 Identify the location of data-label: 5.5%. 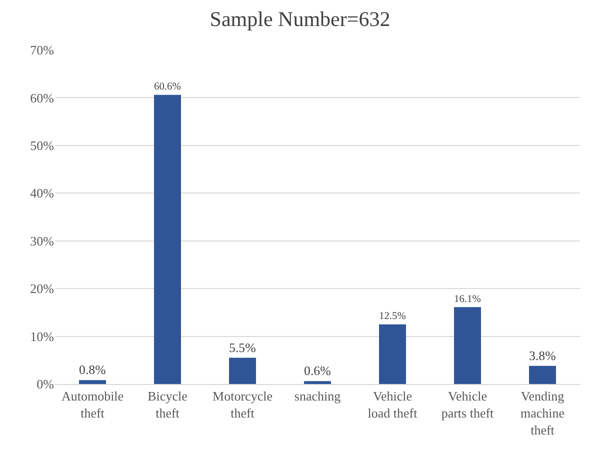
(242, 347).